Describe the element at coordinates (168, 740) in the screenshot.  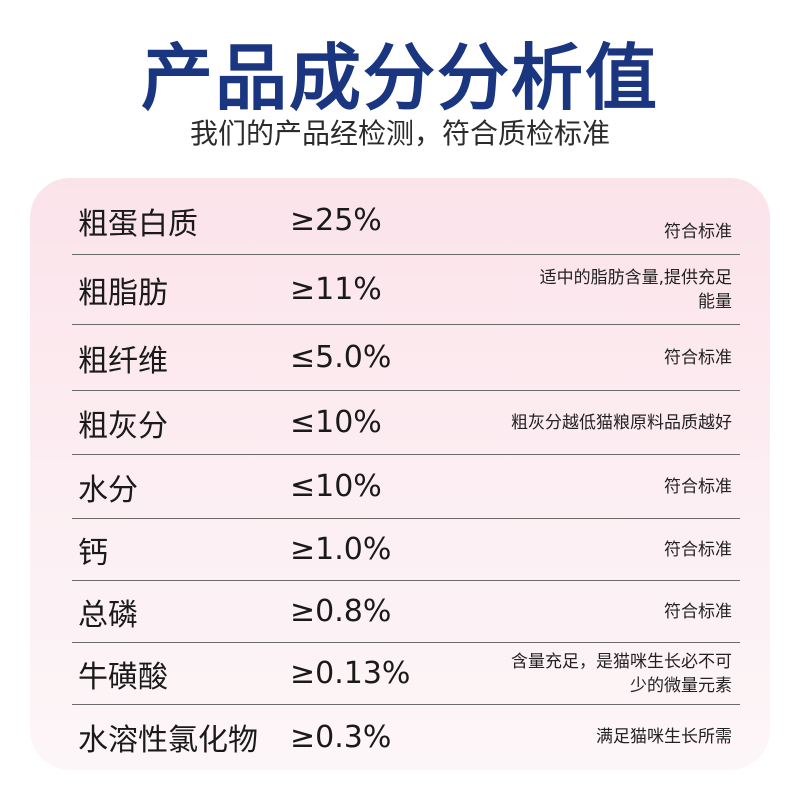
I see `ingredient-name: 水溶性氯化物` at that location.